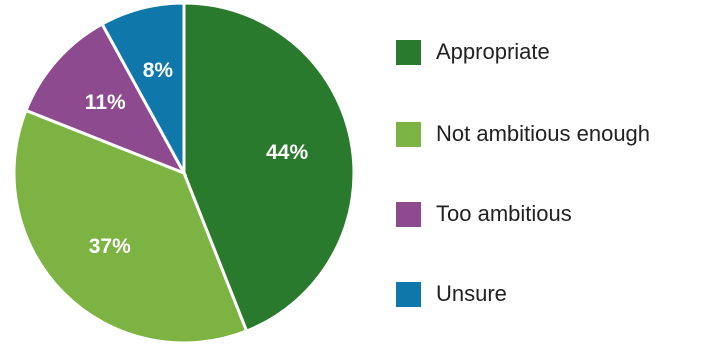  Describe the element at coordinates (110, 246) in the screenshot. I see `slice-label-not-ambitious-enough: 37%` at that location.